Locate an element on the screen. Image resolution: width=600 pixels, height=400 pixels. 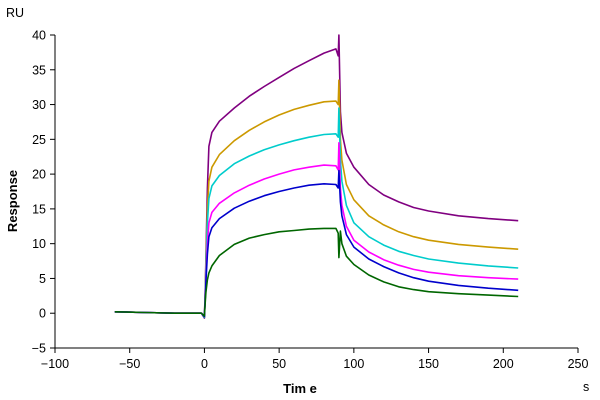
y-tick-label: −5 is located at coordinates (39, 349).